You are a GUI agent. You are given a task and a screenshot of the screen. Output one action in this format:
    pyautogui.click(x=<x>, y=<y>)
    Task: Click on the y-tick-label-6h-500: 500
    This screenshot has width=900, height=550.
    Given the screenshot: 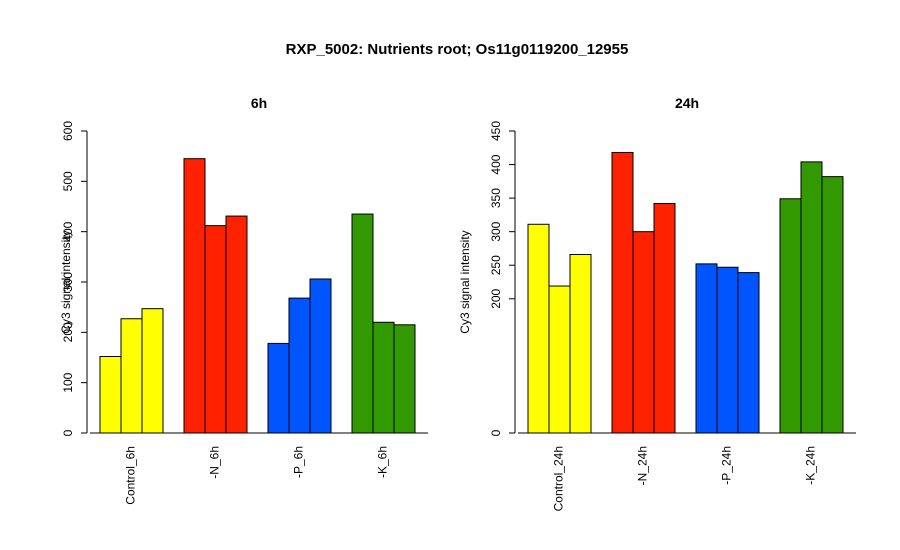 What is the action you would take?
    pyautogui.click(x=68, y=181)
    